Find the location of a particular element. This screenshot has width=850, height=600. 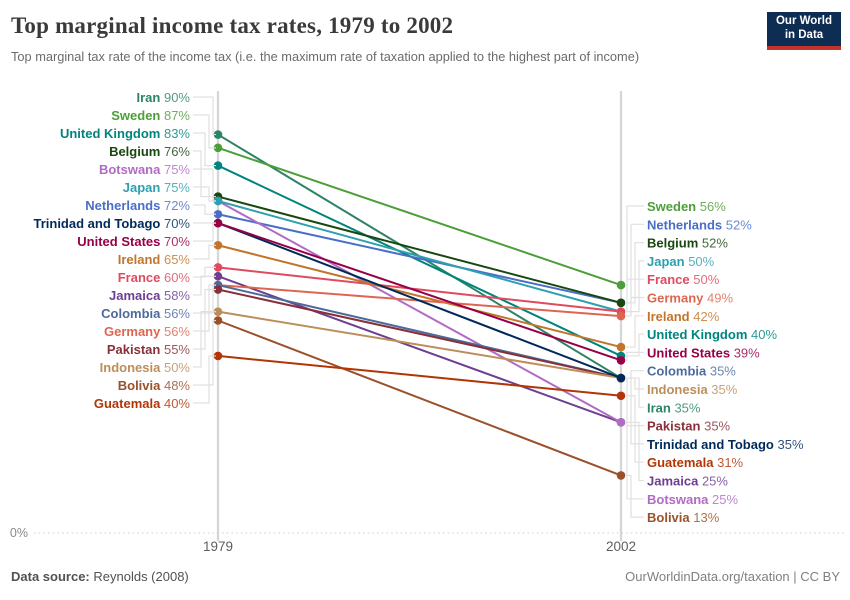

dot-jamaica-1979 is located at coordinates (218, 276).